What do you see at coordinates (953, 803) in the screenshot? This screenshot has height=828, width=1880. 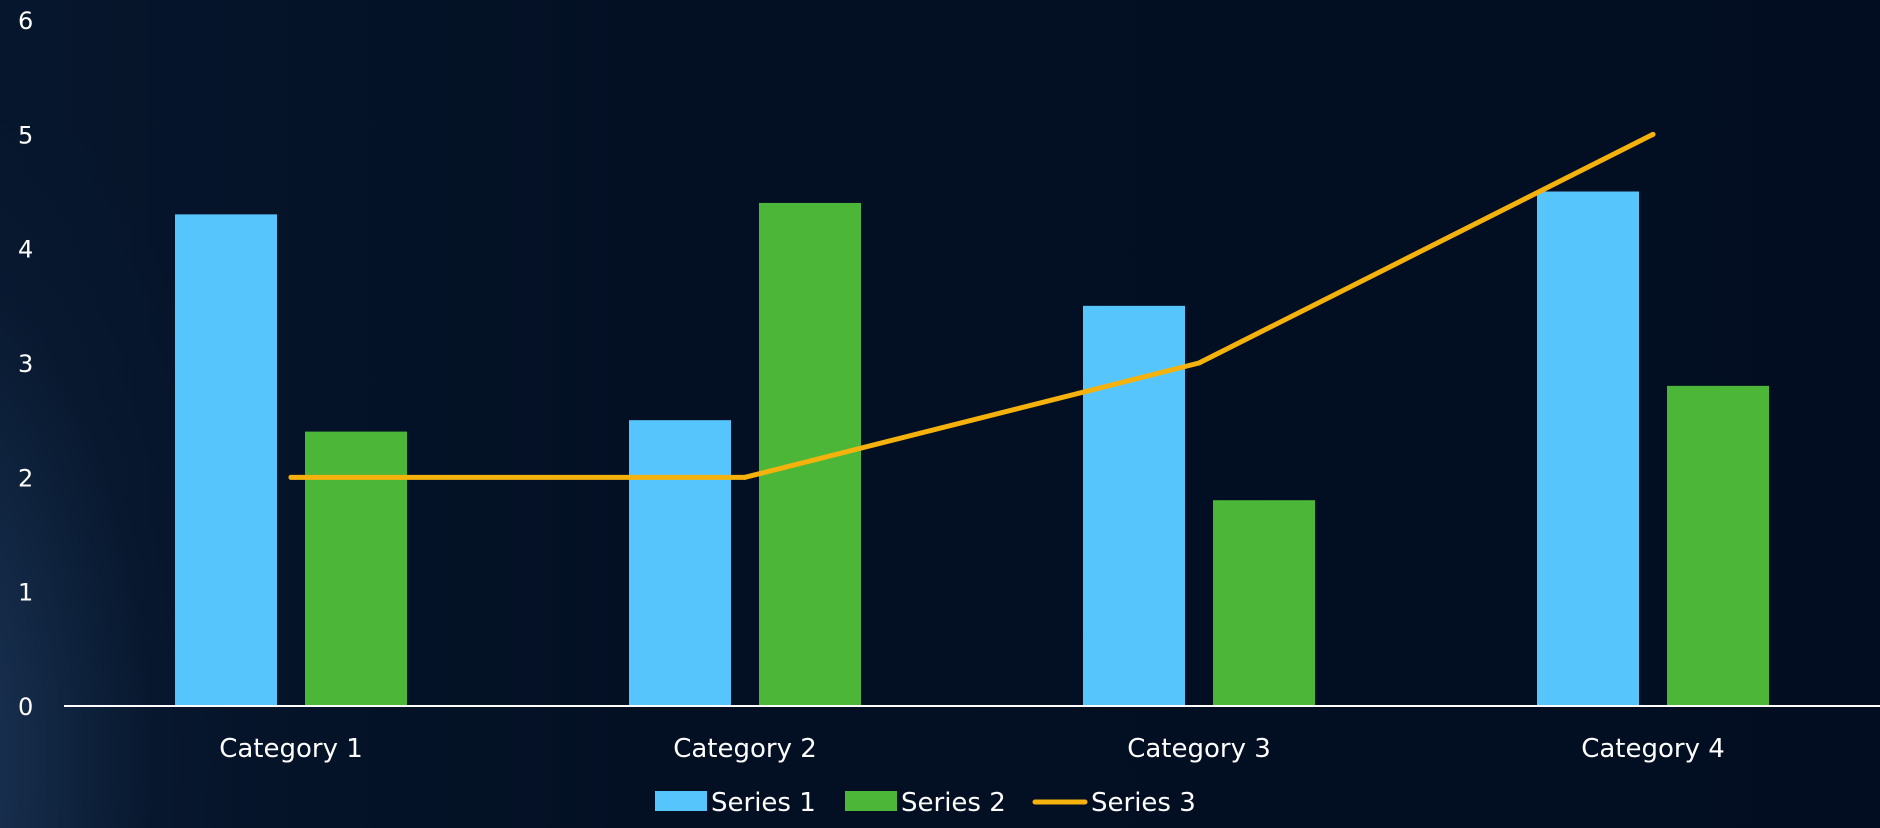 I see `legend-label: Series 2` at bounding box center [953, 803].